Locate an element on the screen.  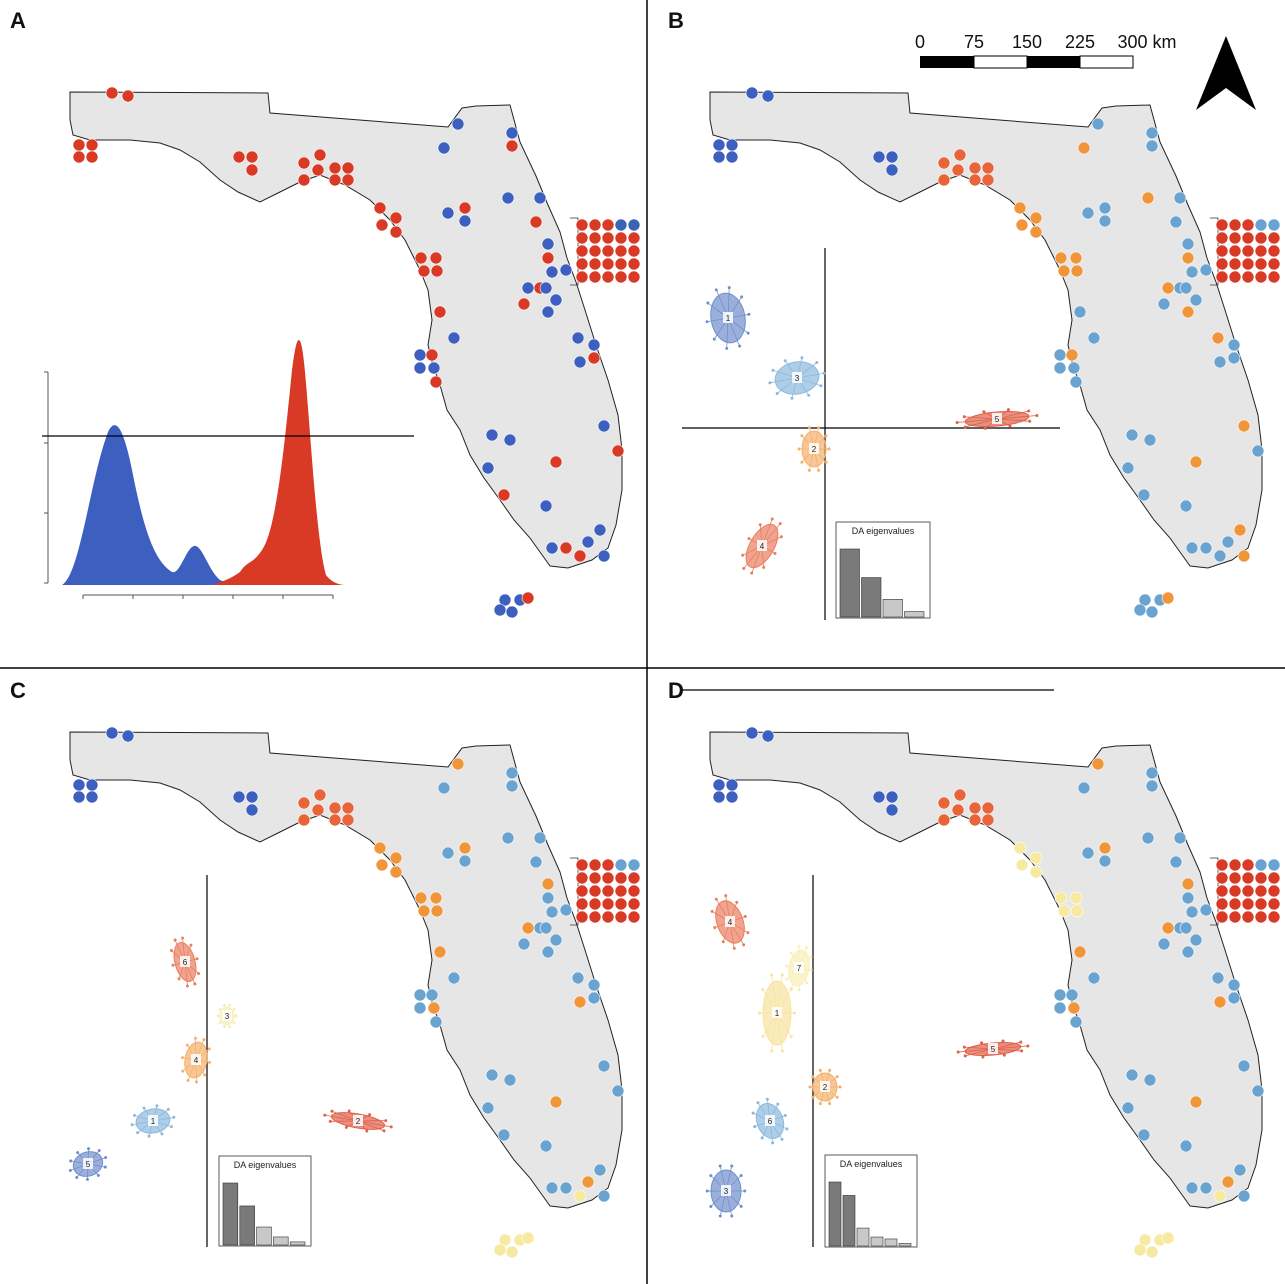
cluster-ellipse is located at coordinates (153, 1121).